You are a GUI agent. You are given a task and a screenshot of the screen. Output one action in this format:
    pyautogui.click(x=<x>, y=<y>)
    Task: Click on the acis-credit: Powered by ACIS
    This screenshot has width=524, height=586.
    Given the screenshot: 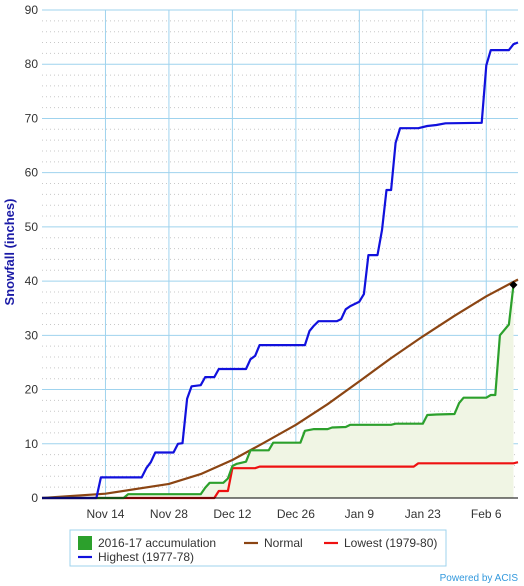 What is the action you would take?
    pyautogui.click(x=479, y=578)
    